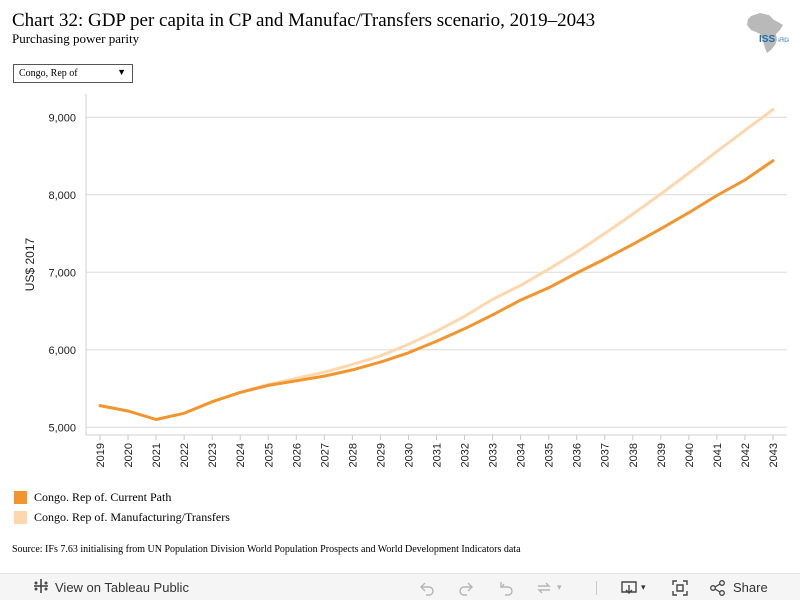  What do you see at coordinates (643, 587) in the screenshot?
I see `download-caret-icon: ▾` at bounding box center [643, 587].